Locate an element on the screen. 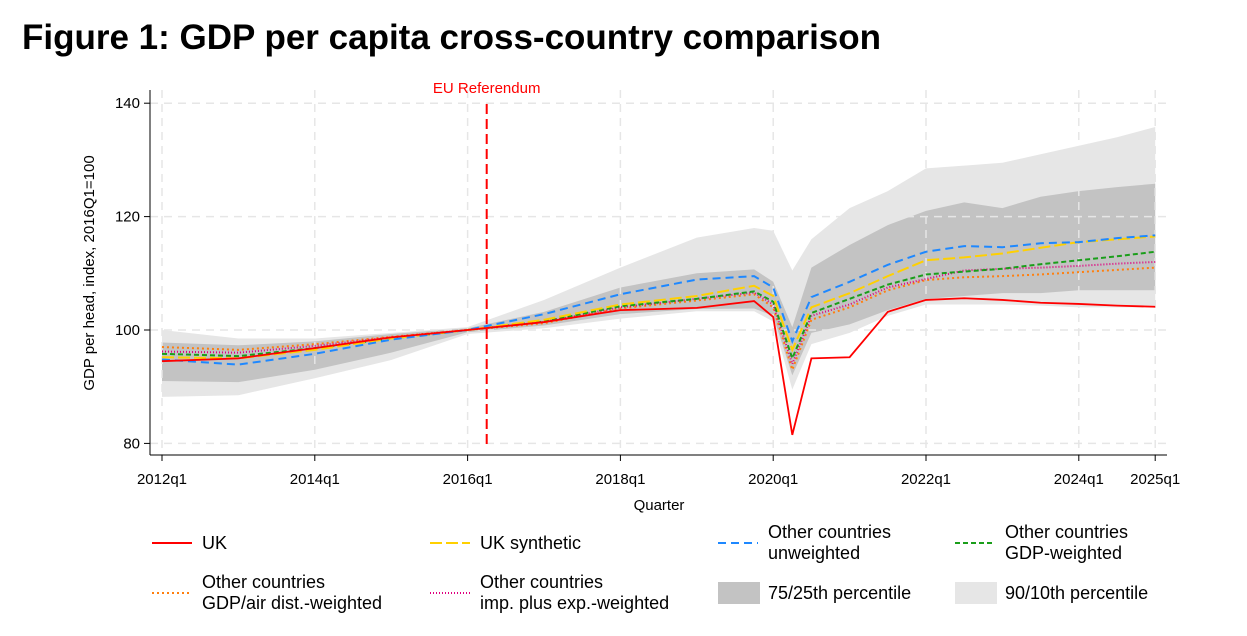 This screenshot has width=1247, height=636. x-tick-label: 2025q1 is located at coordinates (1155, 479).